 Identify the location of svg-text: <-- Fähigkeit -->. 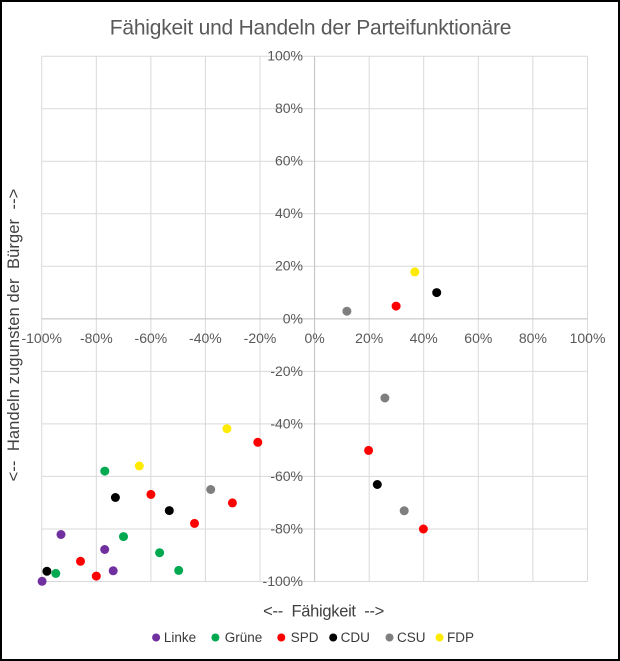
(323, 612).